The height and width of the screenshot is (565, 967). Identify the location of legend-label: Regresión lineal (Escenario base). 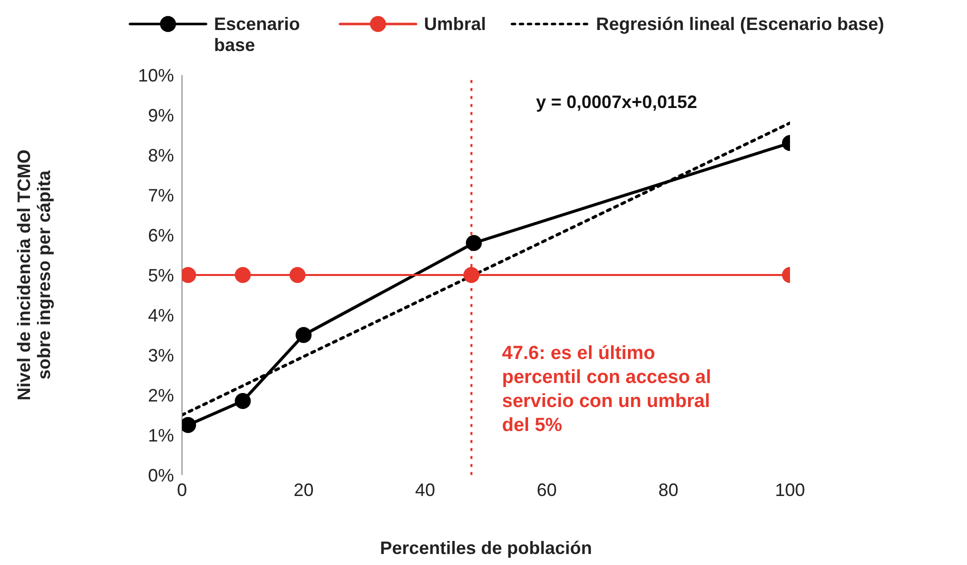
(740, 24).